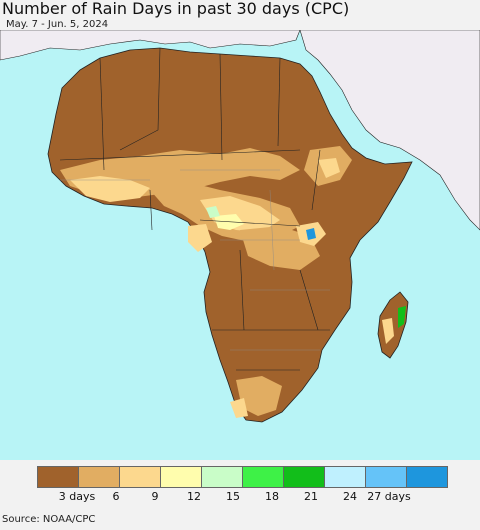 The image size is (480, 530). Describe the element at coordinates (233, 496) in the screenshot. I see `legend-tick-label: 15` at that location.